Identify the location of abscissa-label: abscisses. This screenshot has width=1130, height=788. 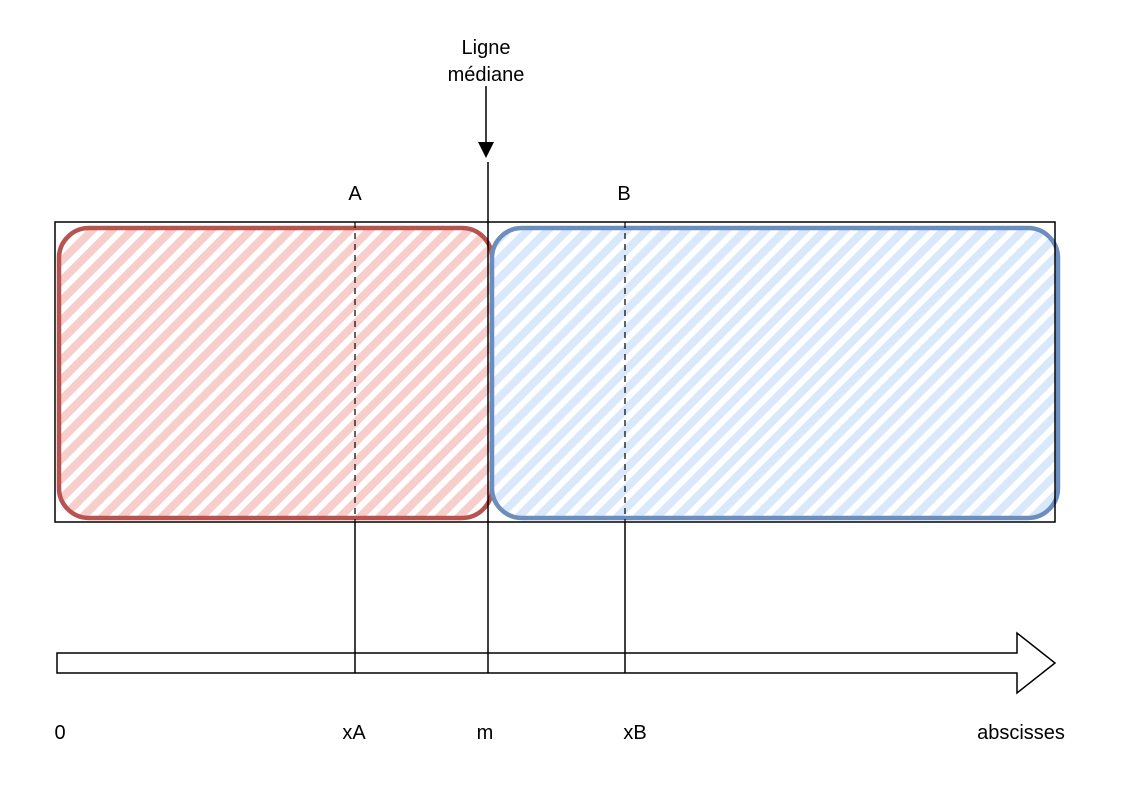
(1021, 733).